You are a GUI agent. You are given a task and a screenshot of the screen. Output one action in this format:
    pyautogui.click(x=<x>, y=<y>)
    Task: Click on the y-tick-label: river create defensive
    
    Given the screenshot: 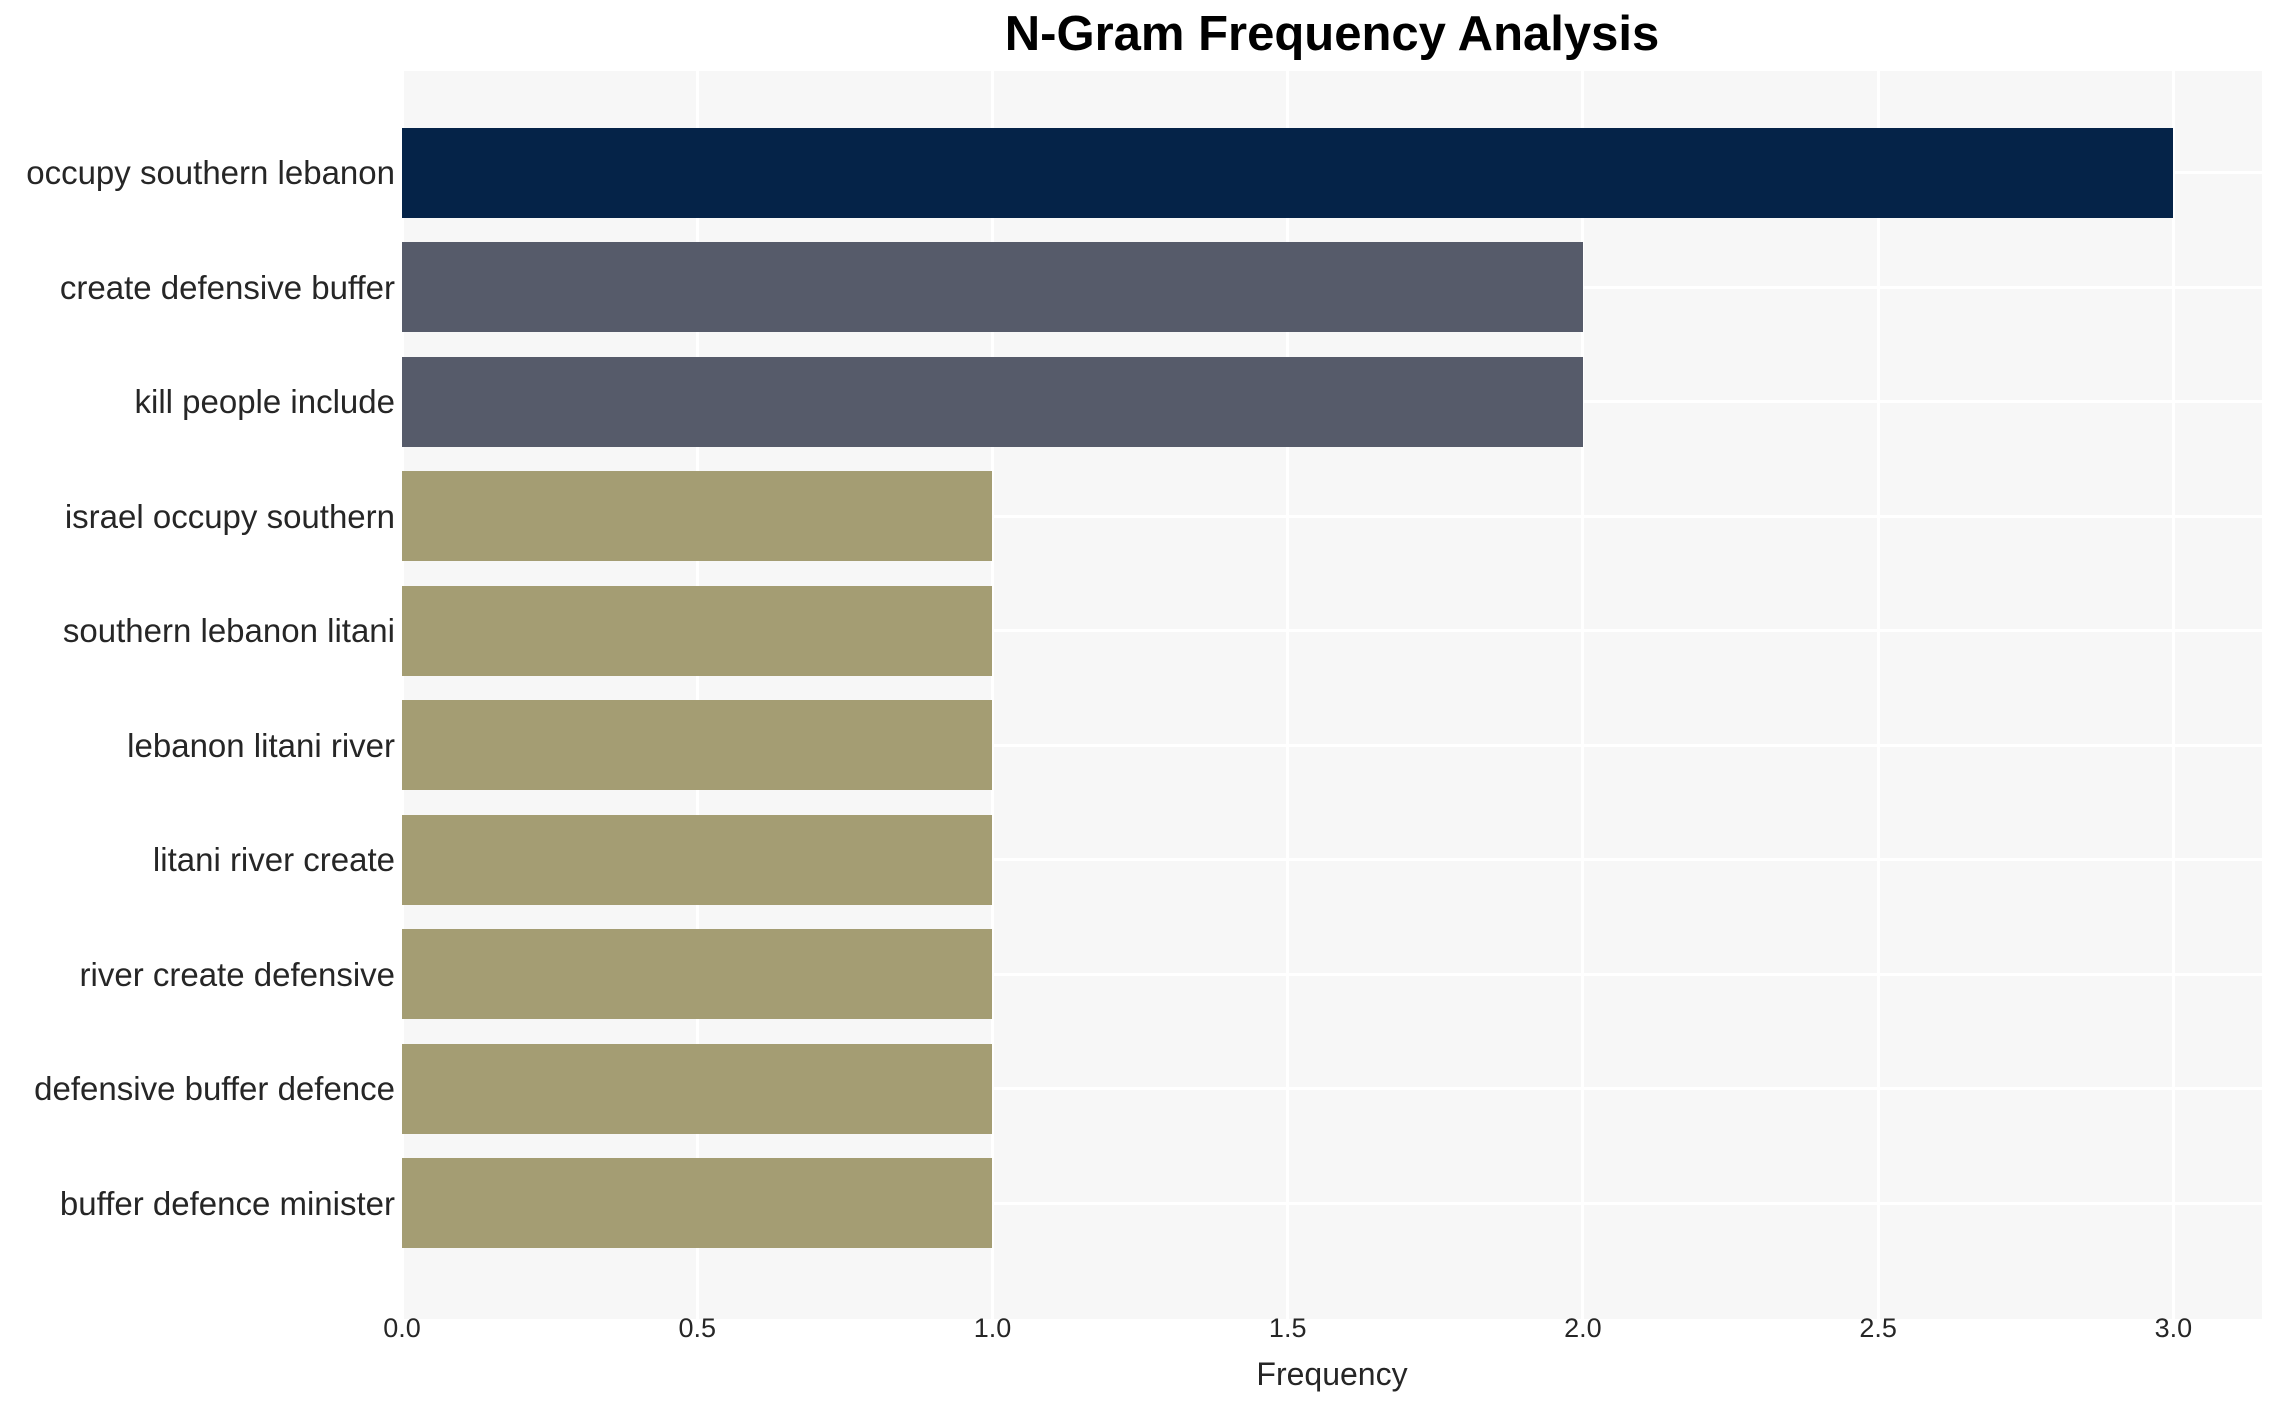 What is the action you would take?
    pyautogui.click(x=237, y=974)
    